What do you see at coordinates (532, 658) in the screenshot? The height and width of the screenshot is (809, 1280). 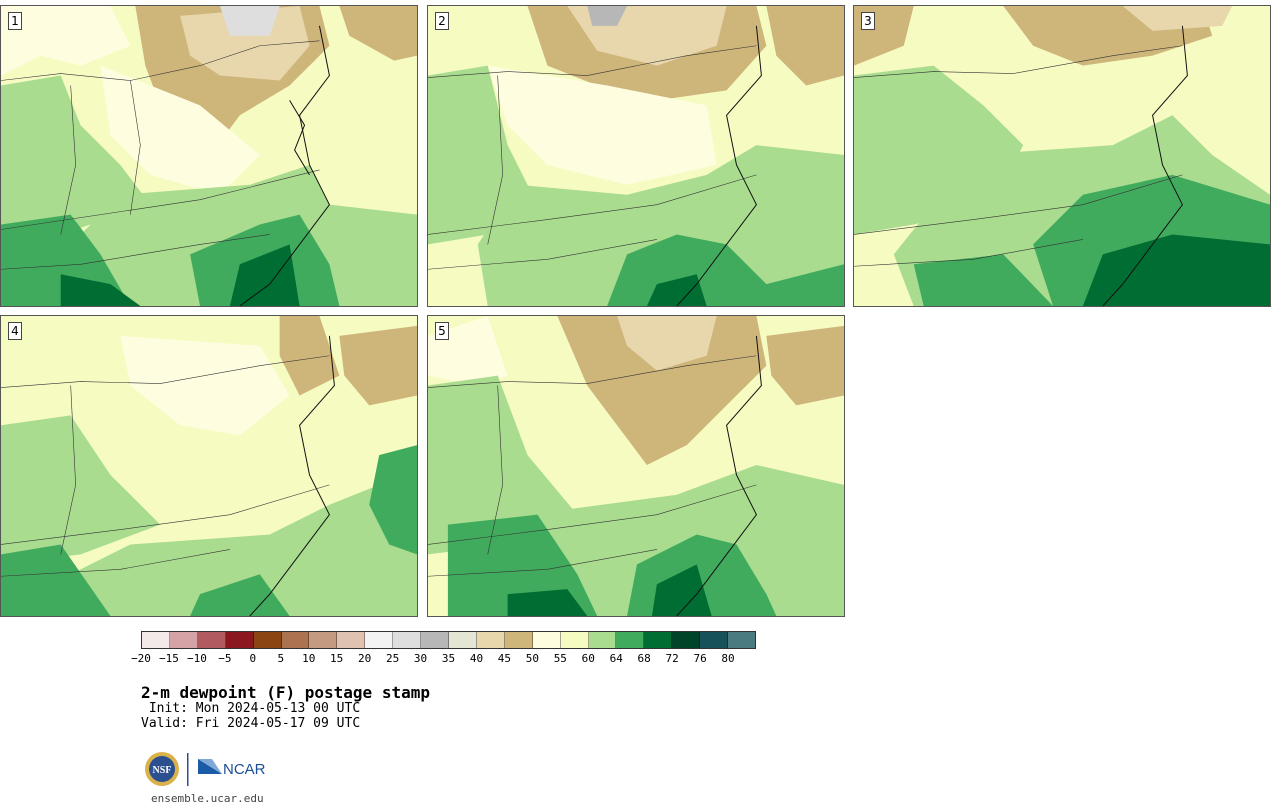 I see `colorbar-tick-label: 50` at bounding box center [532, 658].